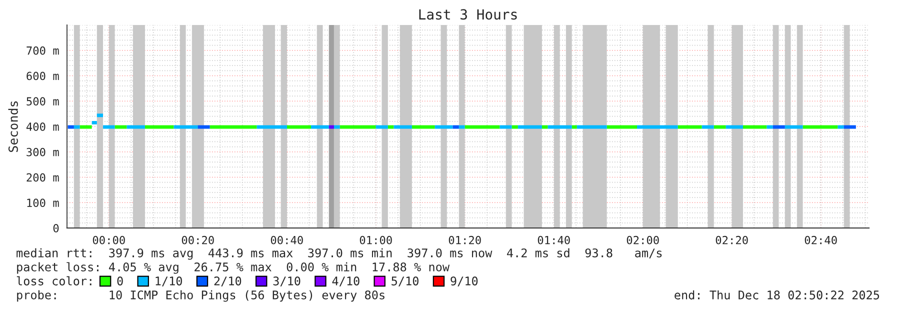  Describe the element at coordinates (42, 177) in the screenshot. I see `y-tick-label: 200 m` at that location.